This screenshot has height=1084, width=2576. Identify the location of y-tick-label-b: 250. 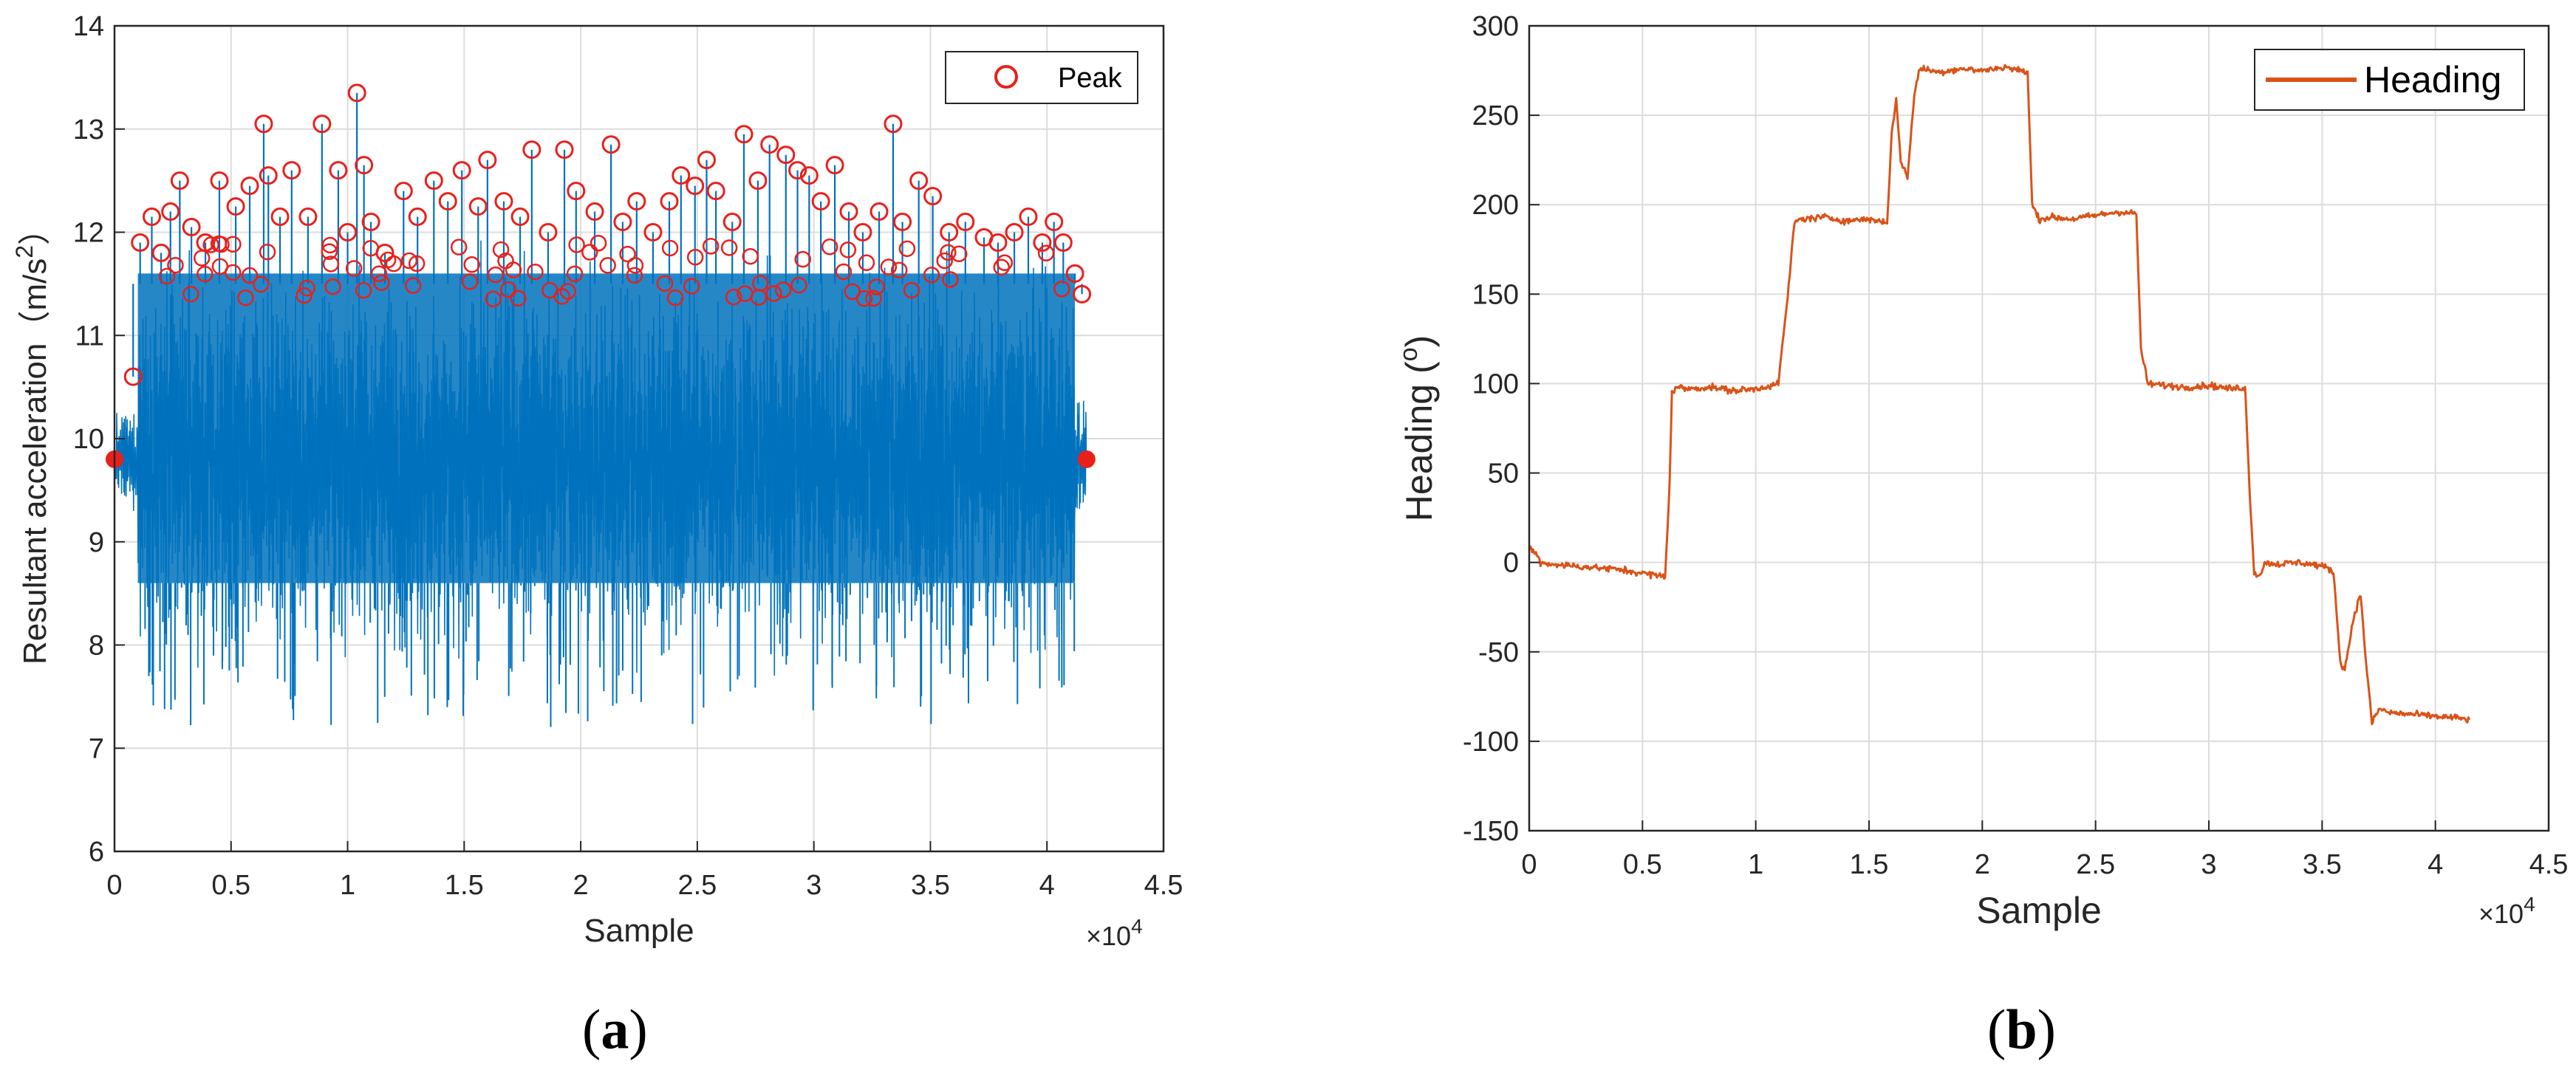
(1496, 116).